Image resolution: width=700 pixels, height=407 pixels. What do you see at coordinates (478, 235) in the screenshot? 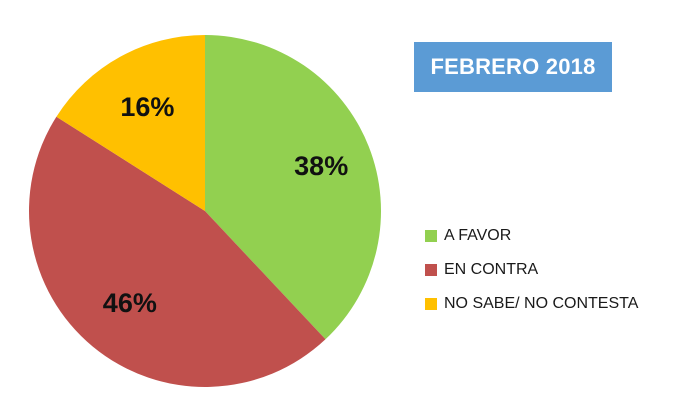
I see `legend-label-a-favor: A FAVOR` at bounding box center [478, 235].